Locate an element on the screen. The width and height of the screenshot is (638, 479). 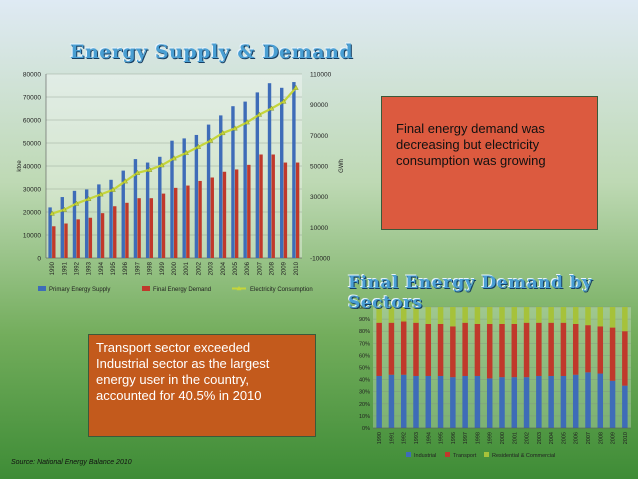
legend1-electricity-label: Electricity Consumption is located at coordinates (281, 290).